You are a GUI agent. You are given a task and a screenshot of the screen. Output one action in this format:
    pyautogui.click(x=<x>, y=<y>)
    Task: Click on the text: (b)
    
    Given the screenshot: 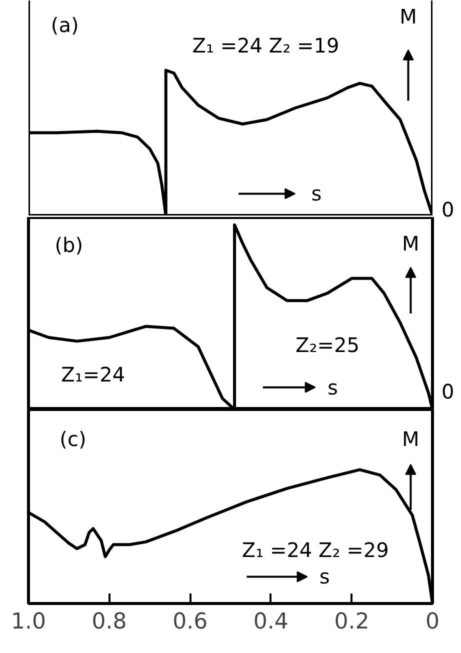 What is the action you would take?
    pyautogui.click(x=69, y=245)
    